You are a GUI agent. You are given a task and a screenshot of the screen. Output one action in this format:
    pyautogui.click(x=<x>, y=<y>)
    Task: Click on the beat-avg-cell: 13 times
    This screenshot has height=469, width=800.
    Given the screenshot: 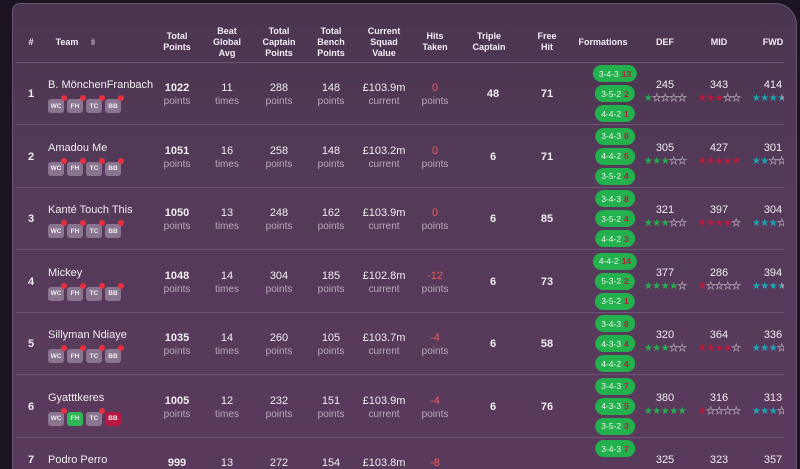 What is the action you would take?
    pyautogui.click(x=227, y=220)
    